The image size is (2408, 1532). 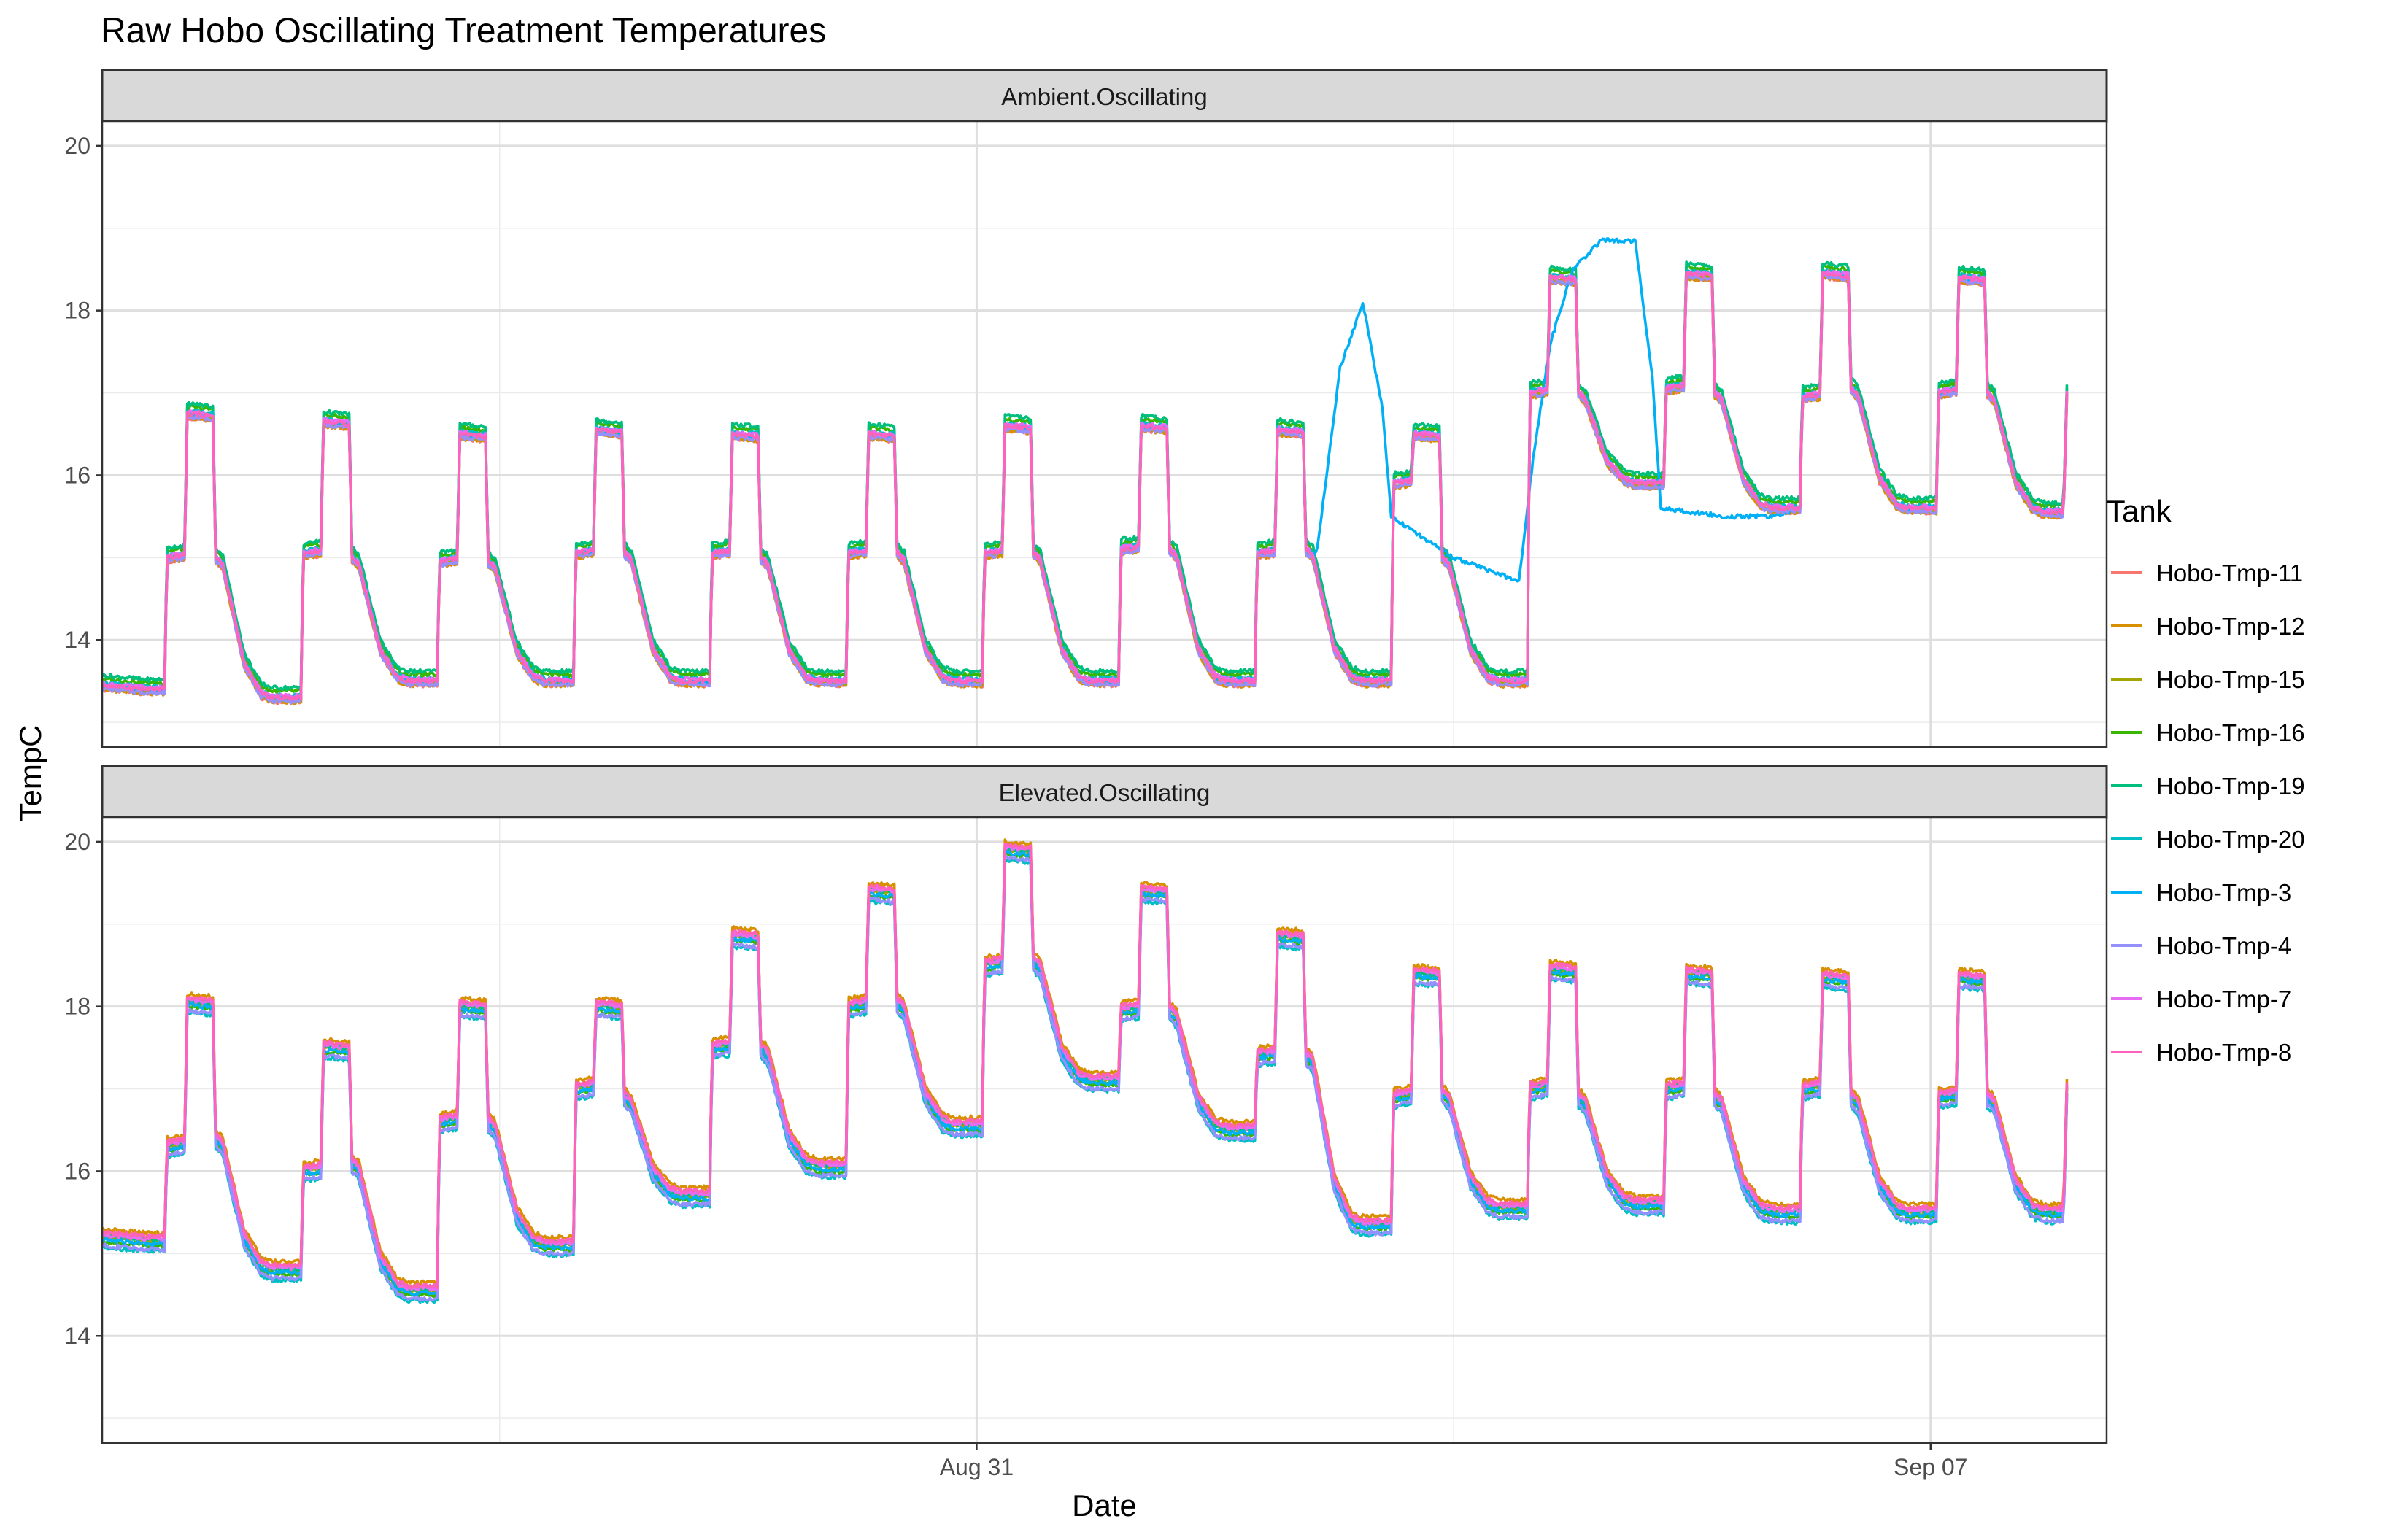 I want to click on legend-label: Hobo-Tmp-19, so click(x=2230, y=787).